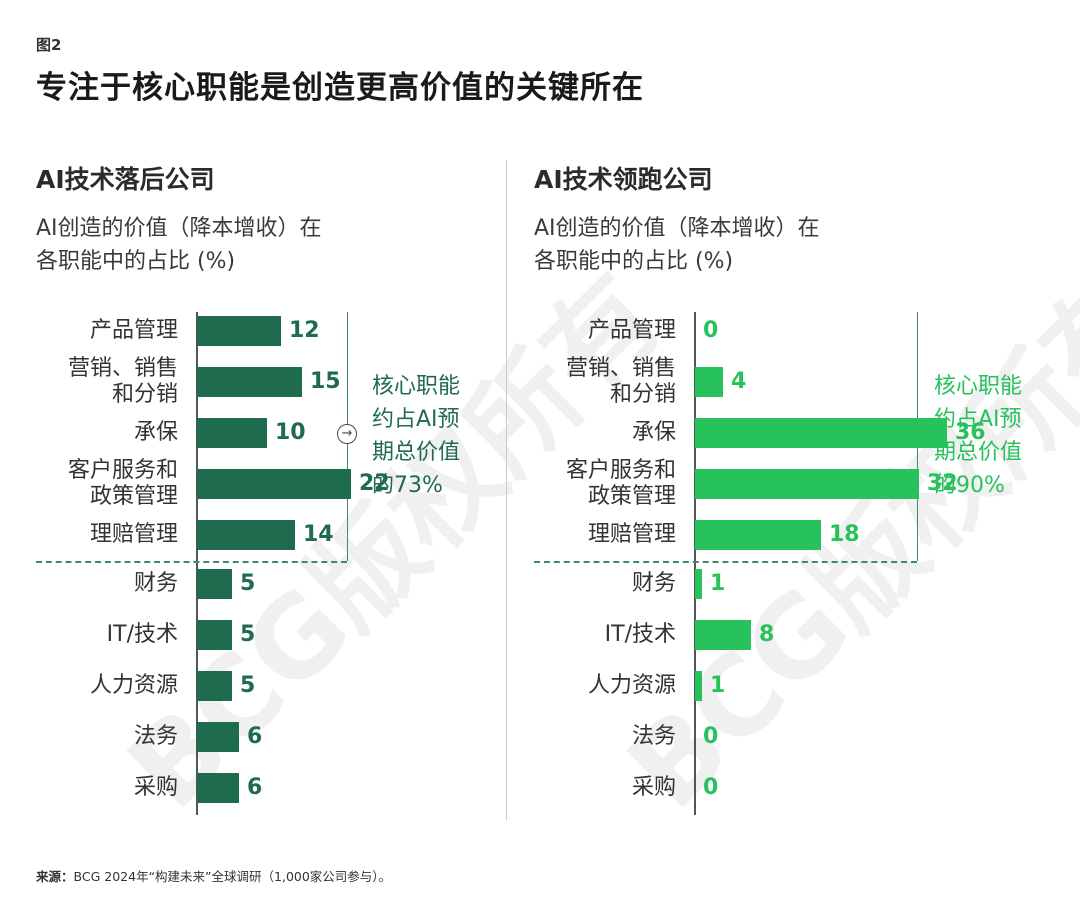 The height and width of the screenshot is (918, 1080). What do you see at coordinates (340, 88) in the screenshot?
I see `page-title: 专注于核心职能是创造更高价值的关键所在` at bounding box center [340, 88].